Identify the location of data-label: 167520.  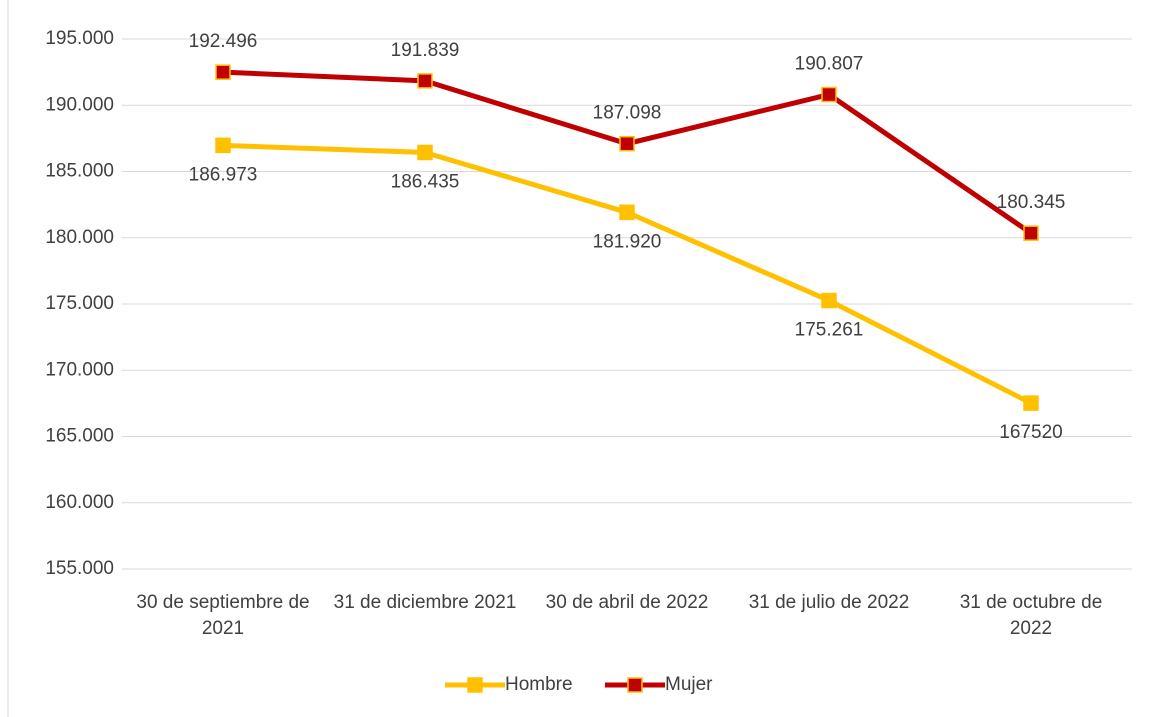
(1030, 432).